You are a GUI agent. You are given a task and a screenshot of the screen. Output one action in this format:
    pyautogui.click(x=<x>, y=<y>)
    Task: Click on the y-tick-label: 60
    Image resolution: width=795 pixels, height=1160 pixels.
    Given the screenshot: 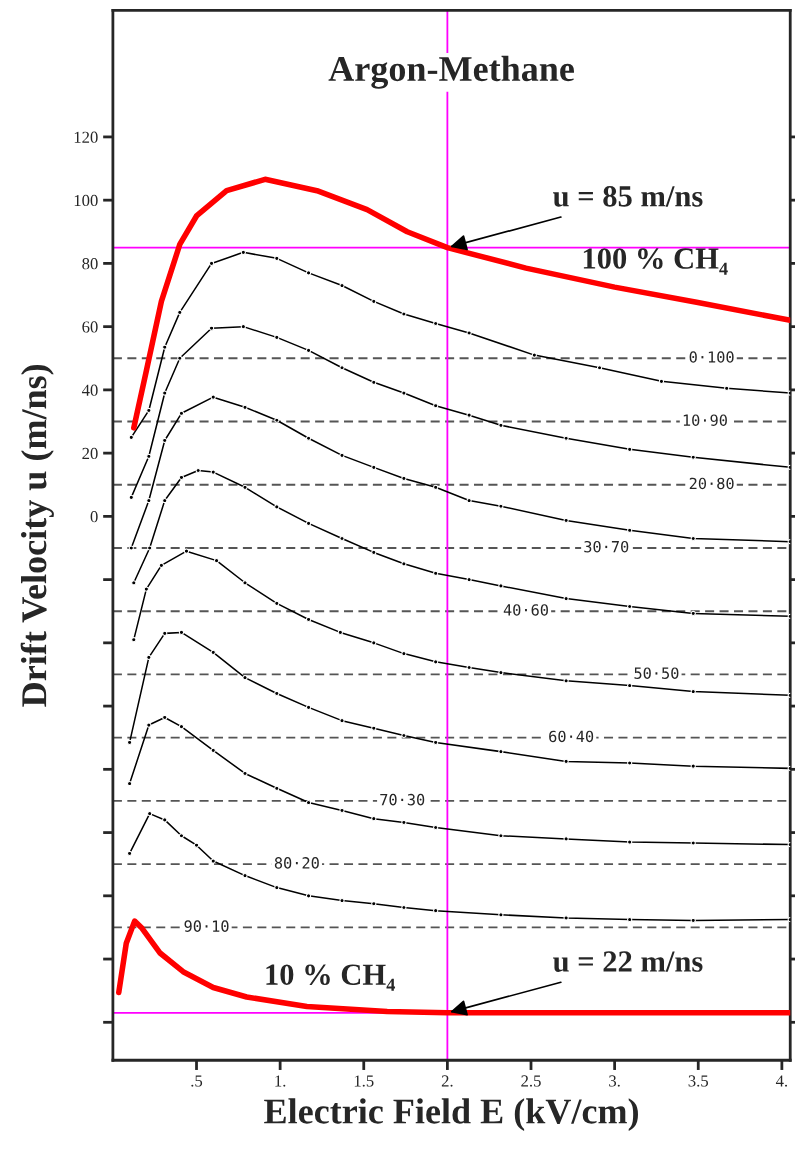 What is the action you would take?
    pyautogui.click(x=90, y=327)
    